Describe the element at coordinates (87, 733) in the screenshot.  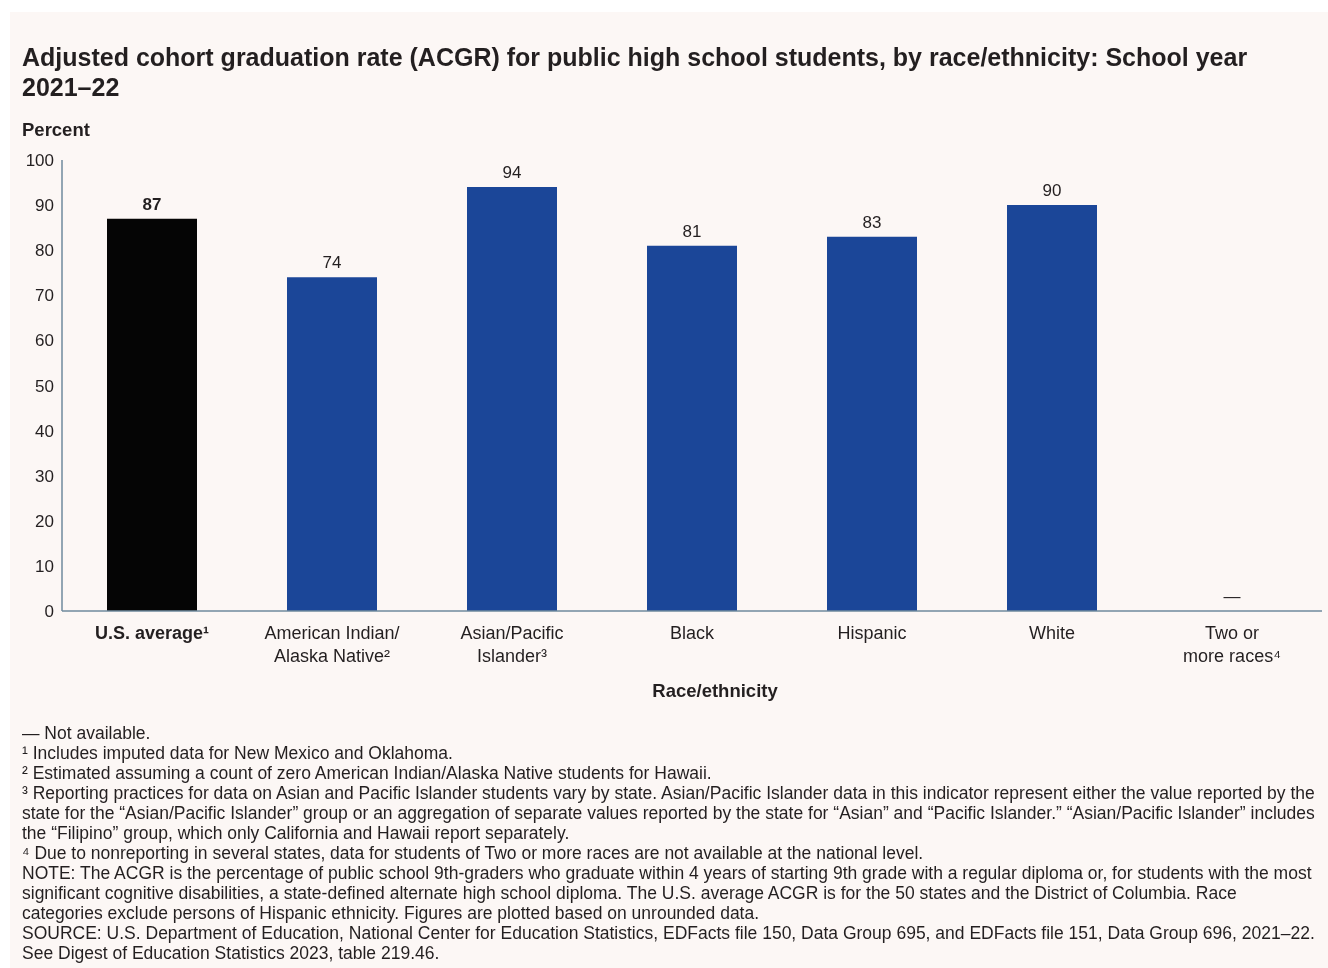
I see `text: — Not available.` at that location.